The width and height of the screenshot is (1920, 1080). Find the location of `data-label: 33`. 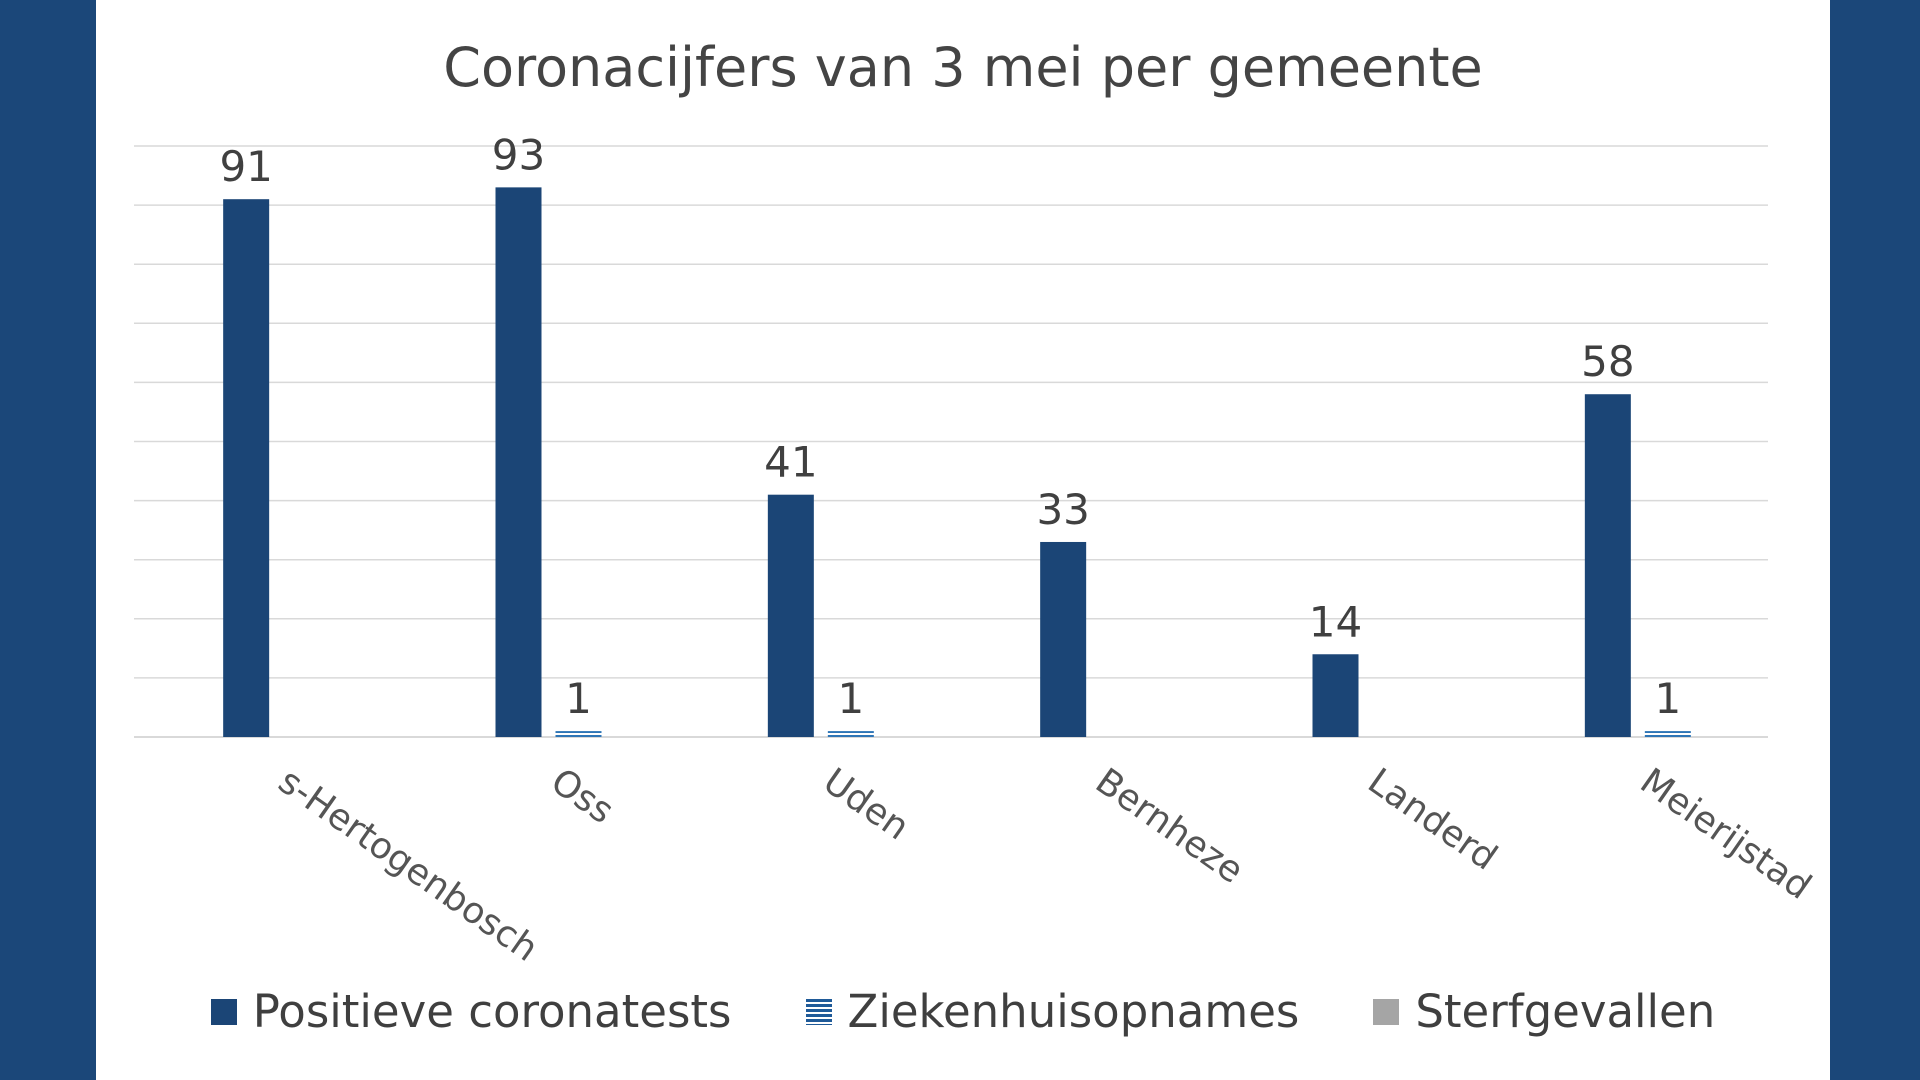

data-label: 33 is located at coordinates (1062, 509).